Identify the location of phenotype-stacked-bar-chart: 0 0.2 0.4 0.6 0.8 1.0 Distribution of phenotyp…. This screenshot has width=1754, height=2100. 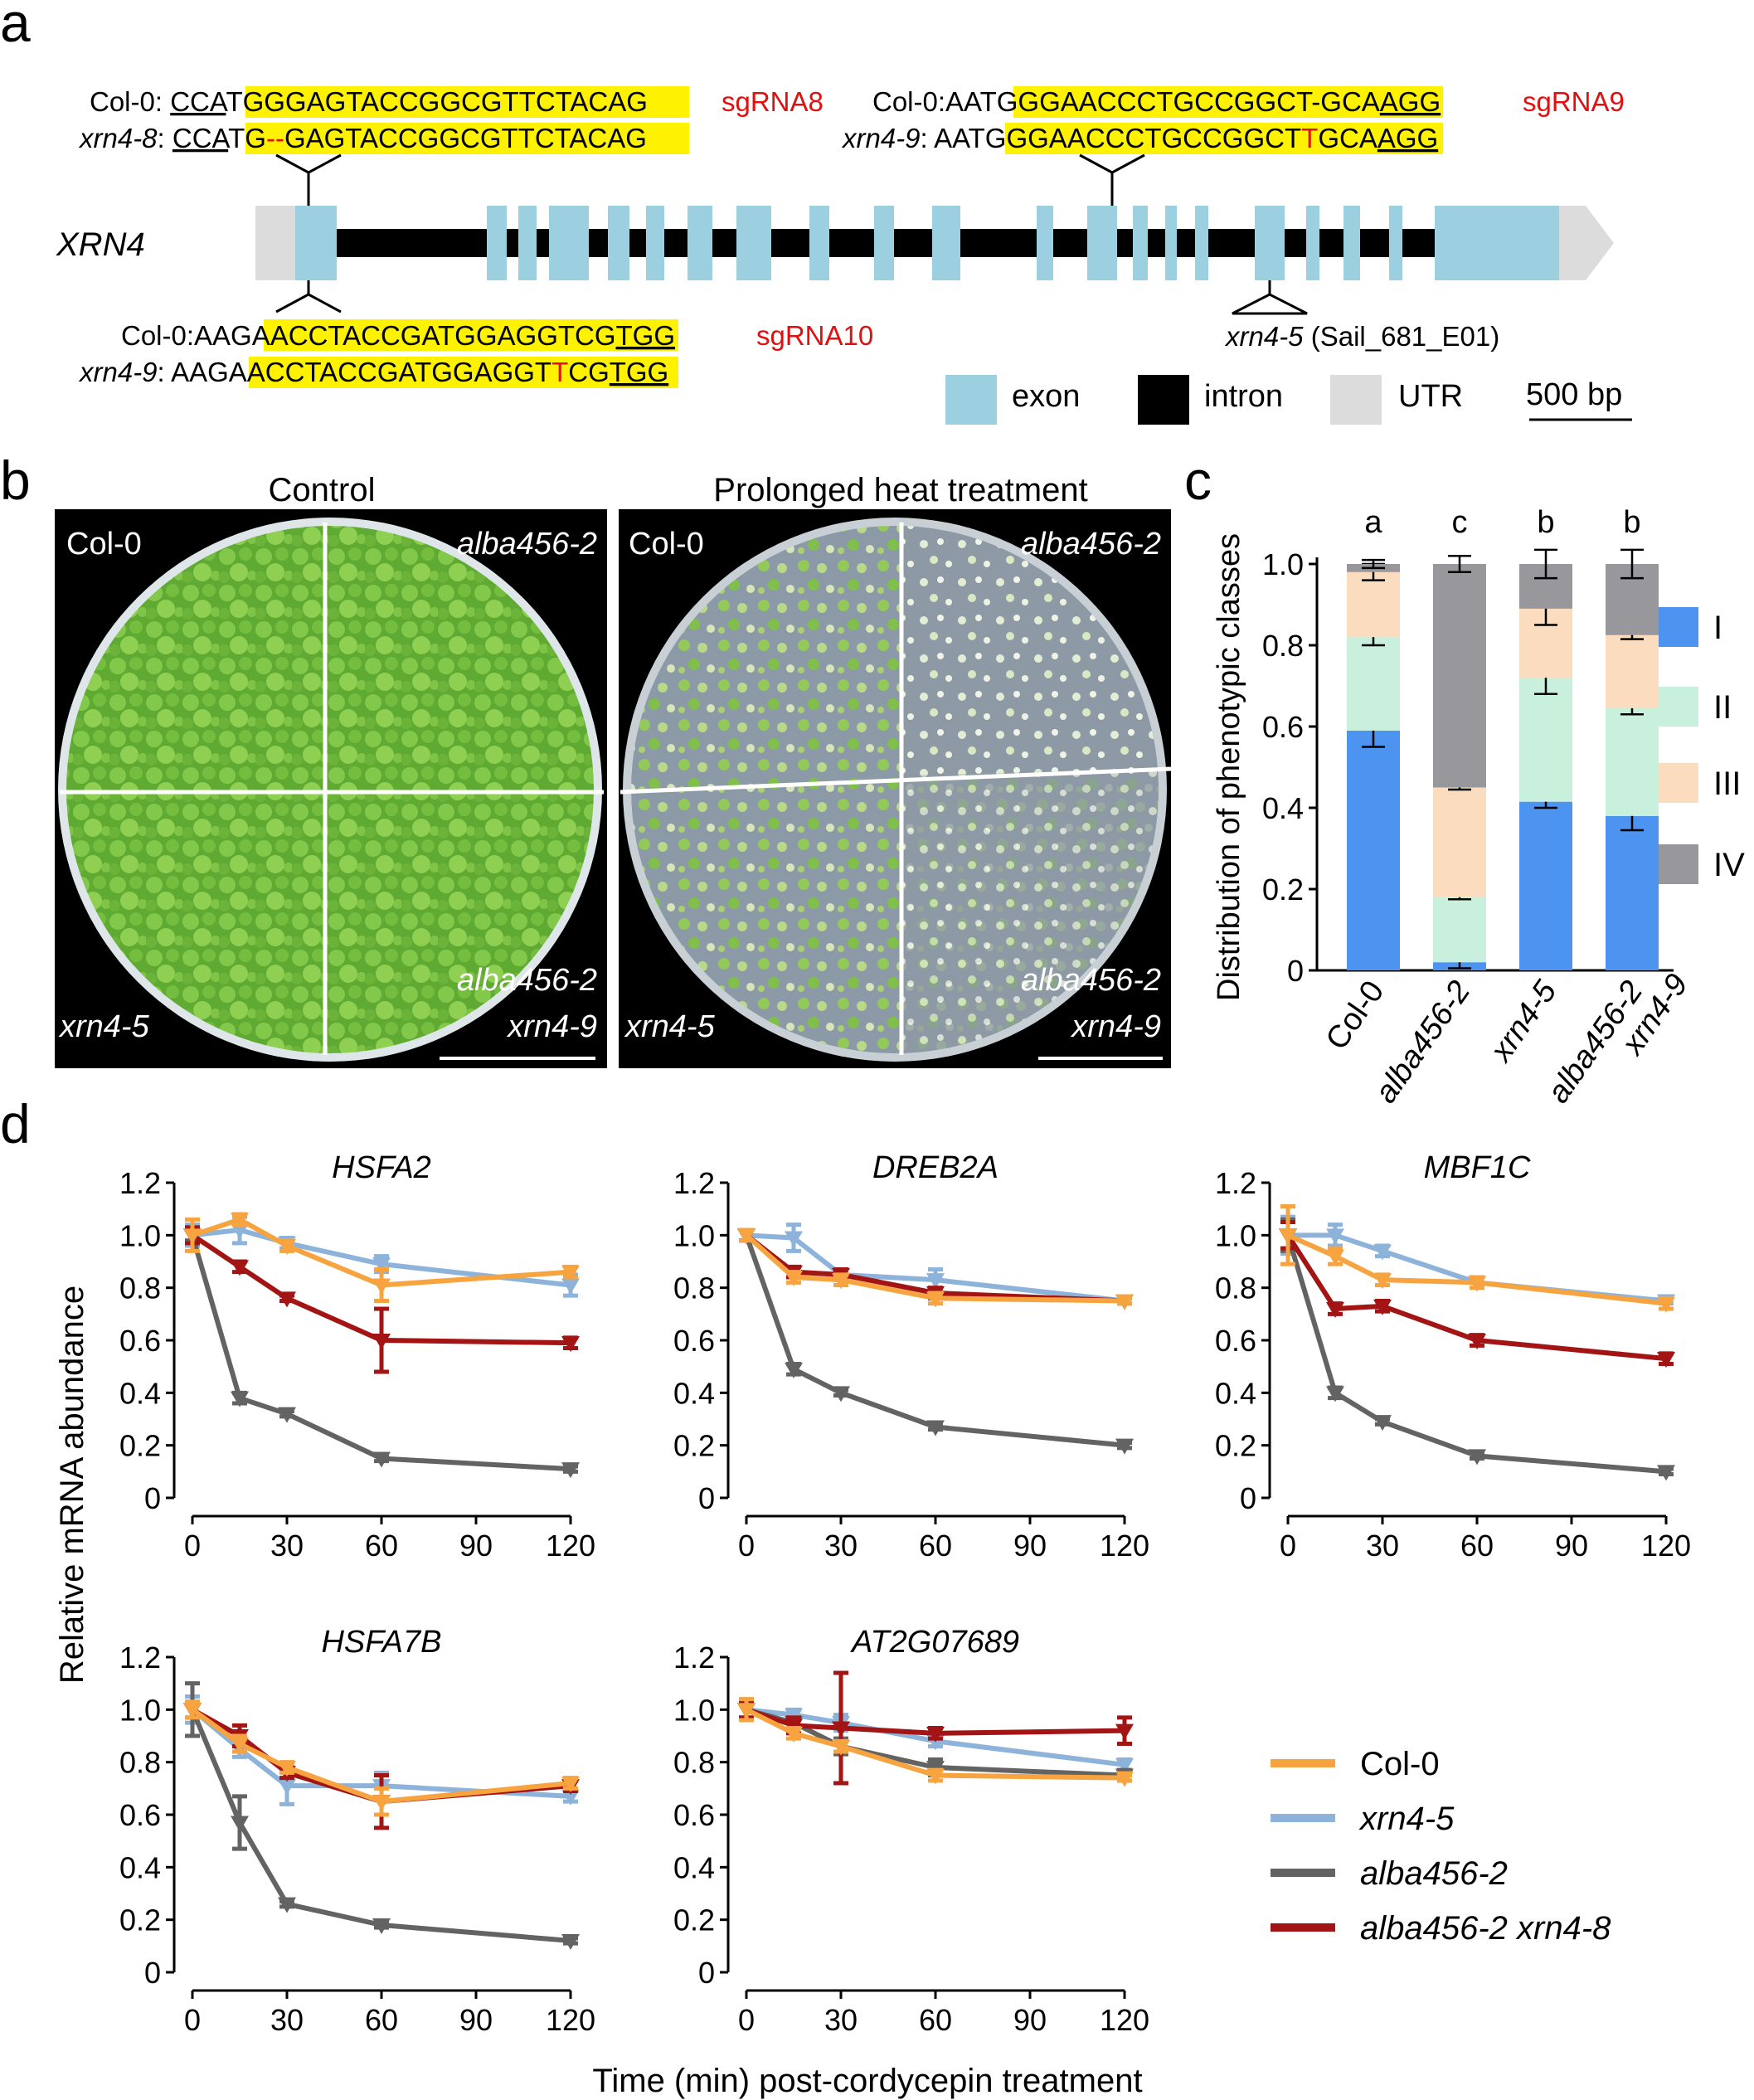
(1478, 807).